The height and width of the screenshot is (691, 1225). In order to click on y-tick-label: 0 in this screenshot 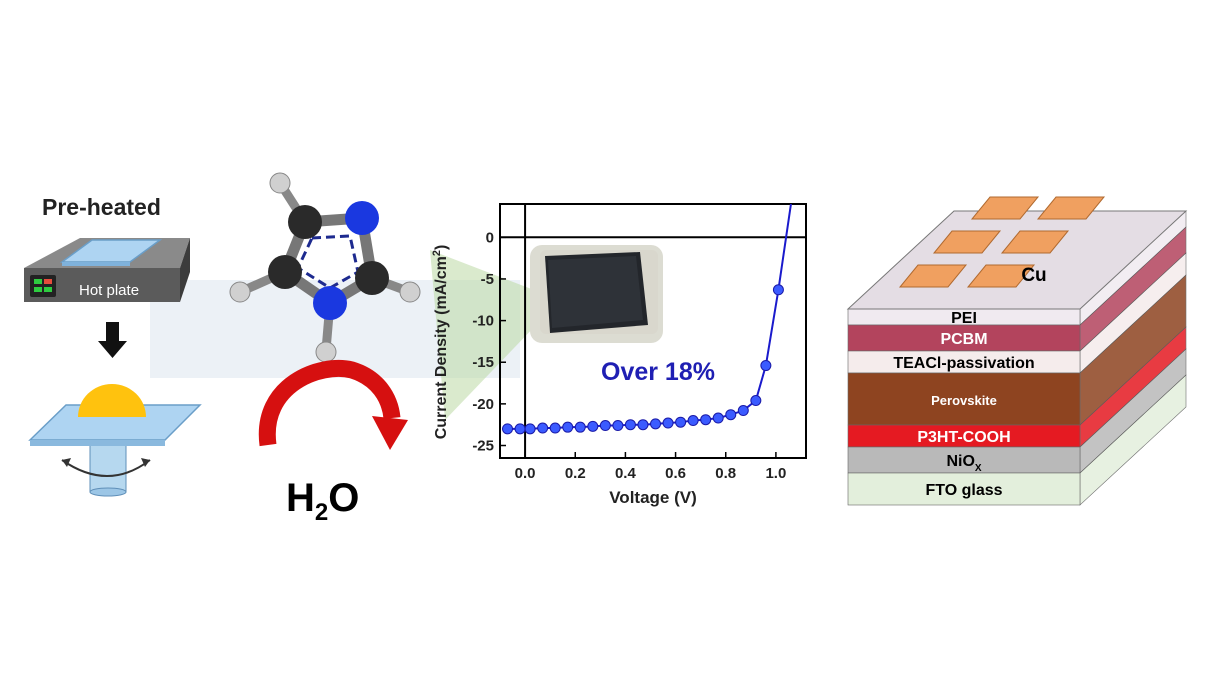, I will do `click(490, 237)`.